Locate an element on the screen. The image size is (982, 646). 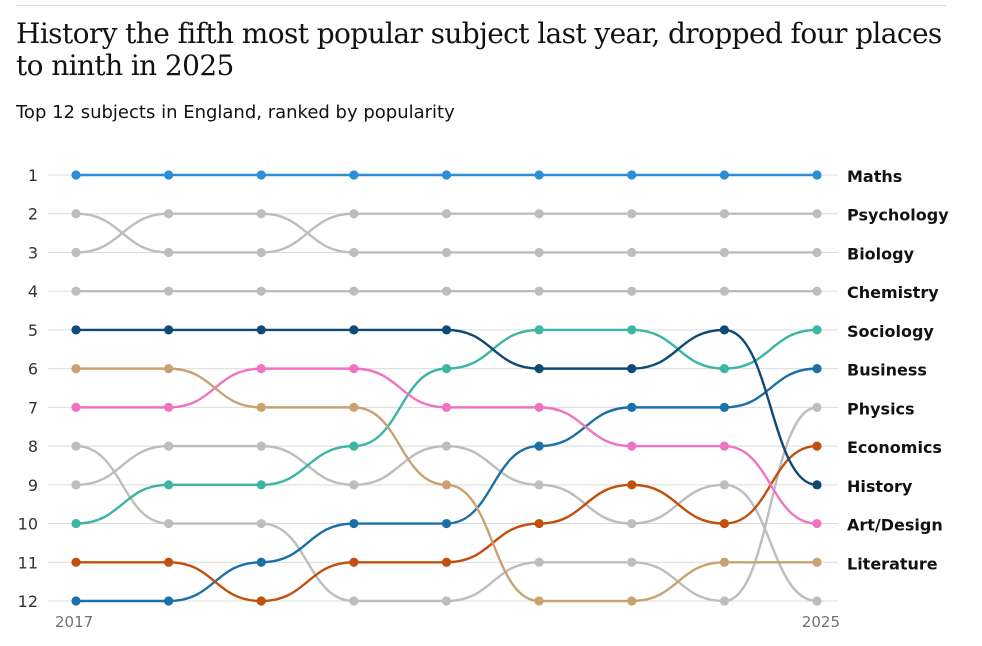
series-label: Maths is located at coordinates (874, 176).